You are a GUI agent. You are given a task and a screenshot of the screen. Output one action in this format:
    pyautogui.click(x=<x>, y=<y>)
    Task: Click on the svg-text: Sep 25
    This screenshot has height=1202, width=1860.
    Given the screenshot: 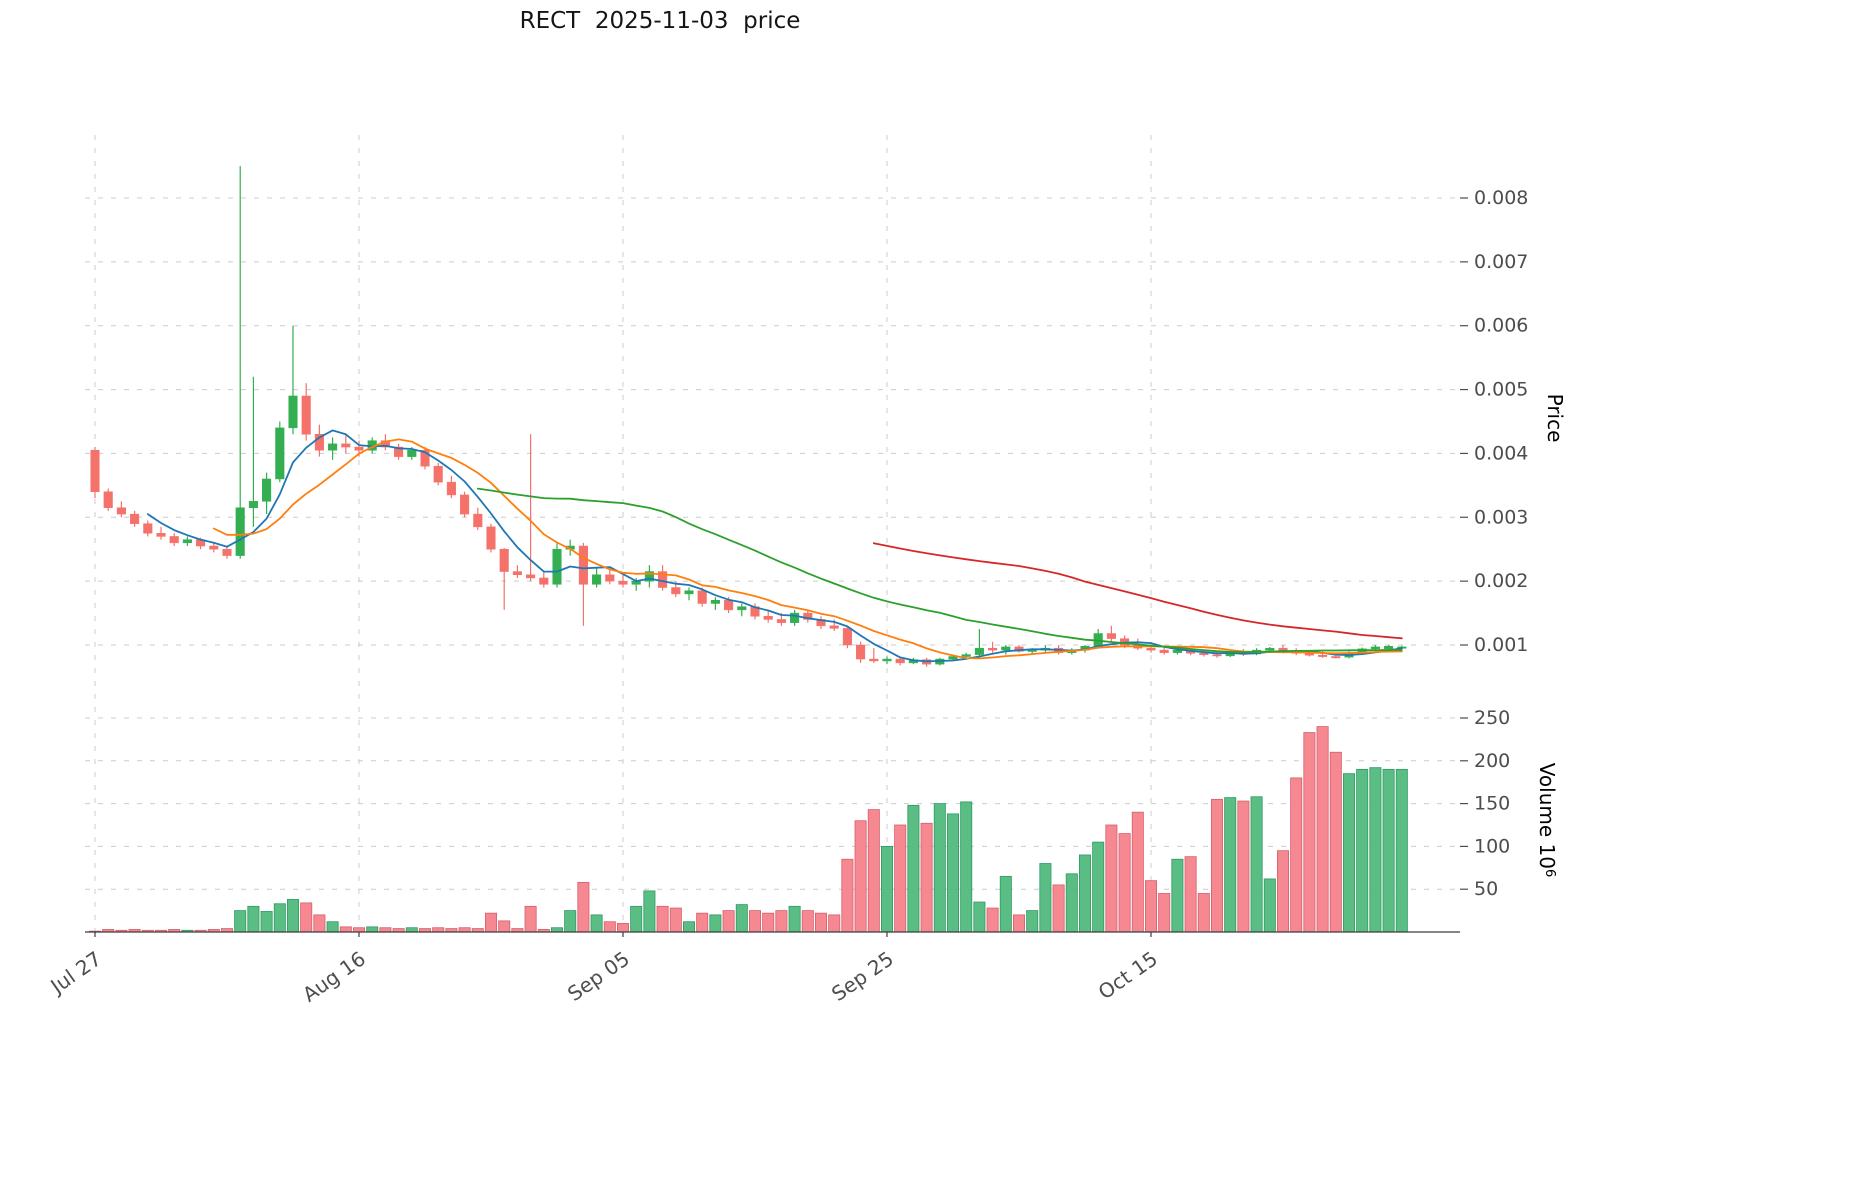 What is the action you would take?
    pyautogui.click(x=862, y=976)
    